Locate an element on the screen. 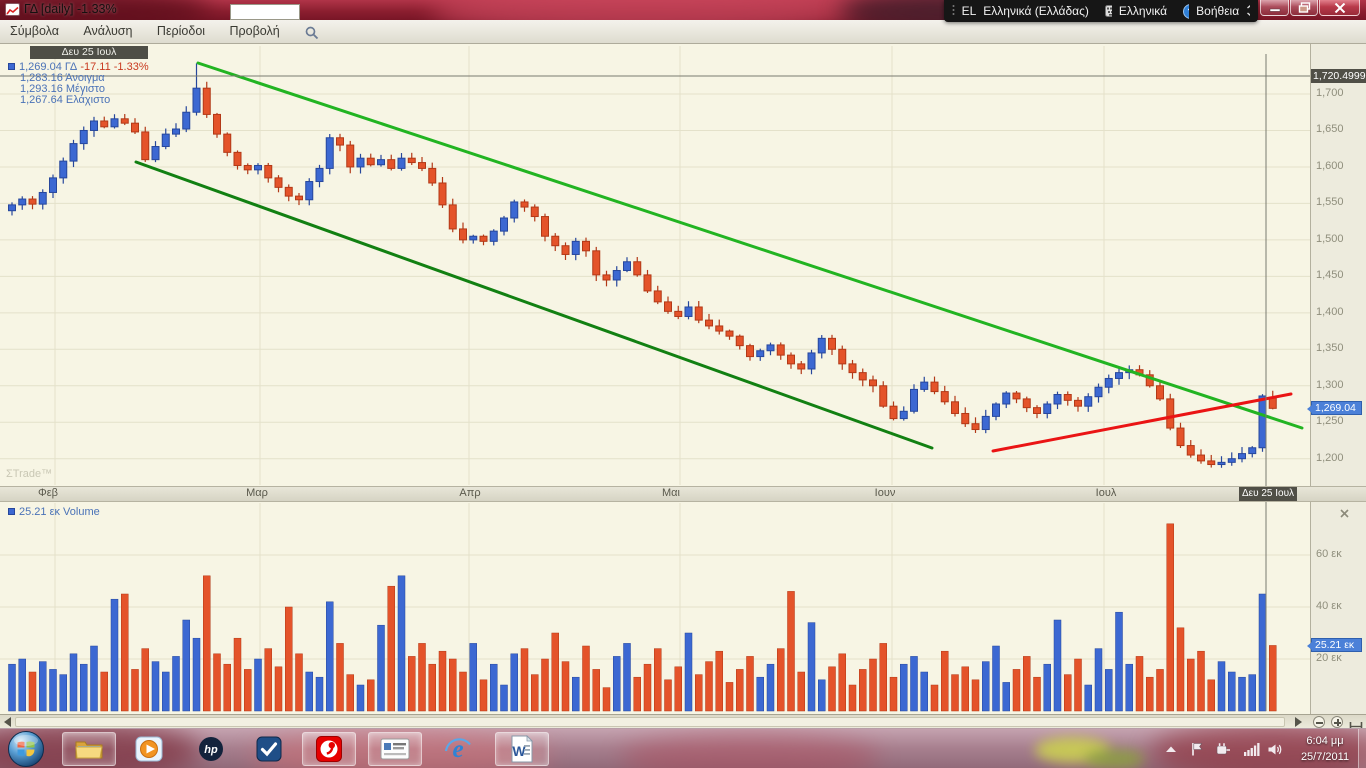 Image resolution: width=1366 pixels, height=768 pixels. action-center-flag-icon is located at coordinates (1197, 749).